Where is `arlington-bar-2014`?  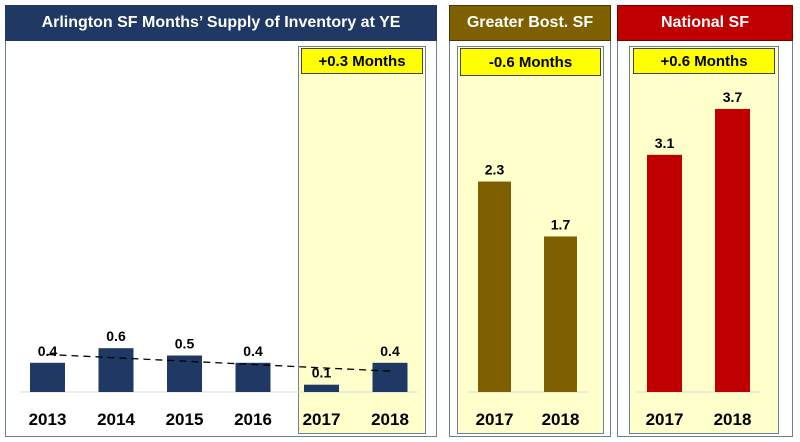 arlington-bar-2014 is located at coordinates (116, 370).